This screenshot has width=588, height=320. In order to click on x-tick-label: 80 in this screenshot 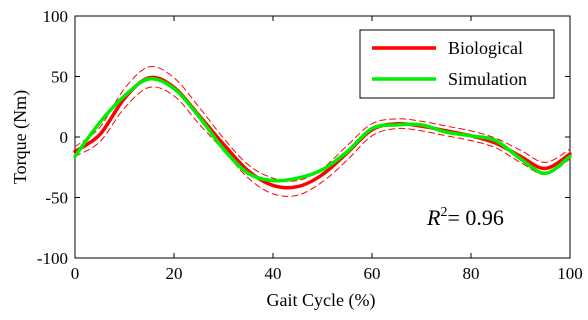, I will do `click(471, 273)`.